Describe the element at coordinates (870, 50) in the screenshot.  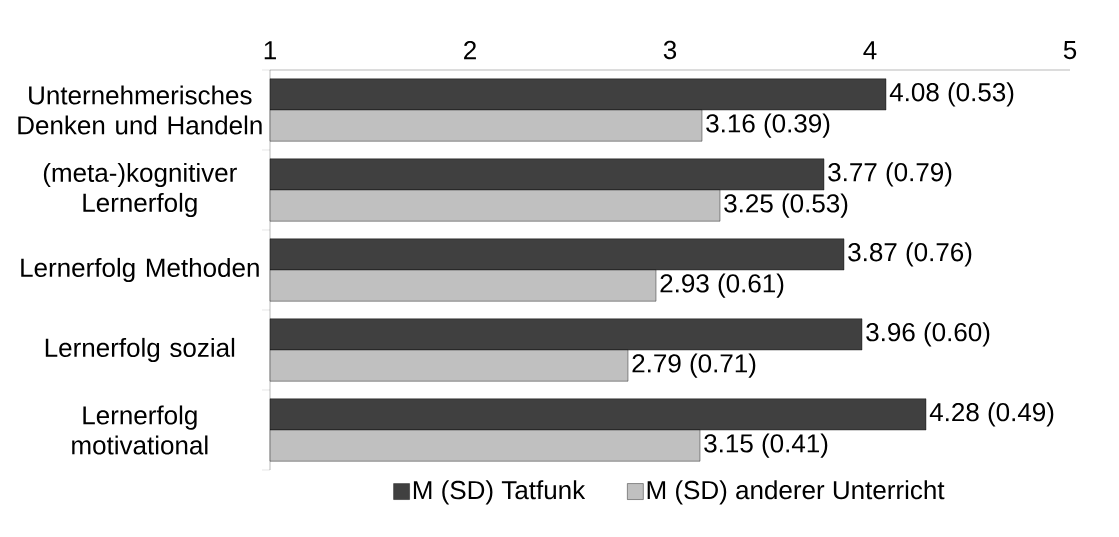
I see `x-tick-label: 4` at that location.